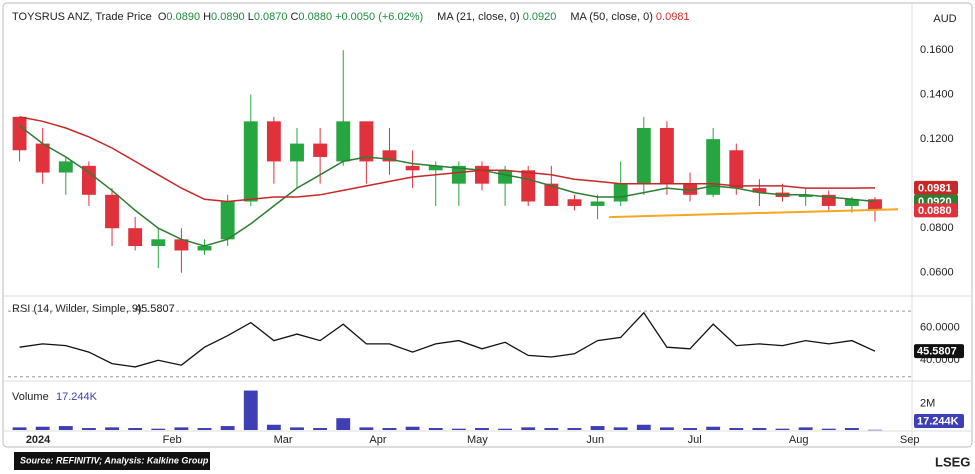 The image size is (975, 474). What do you see at coordinates (315, 17) in the screenshot?
I see `ohlc-value: 0.0880` at bounding box center [315, 17].